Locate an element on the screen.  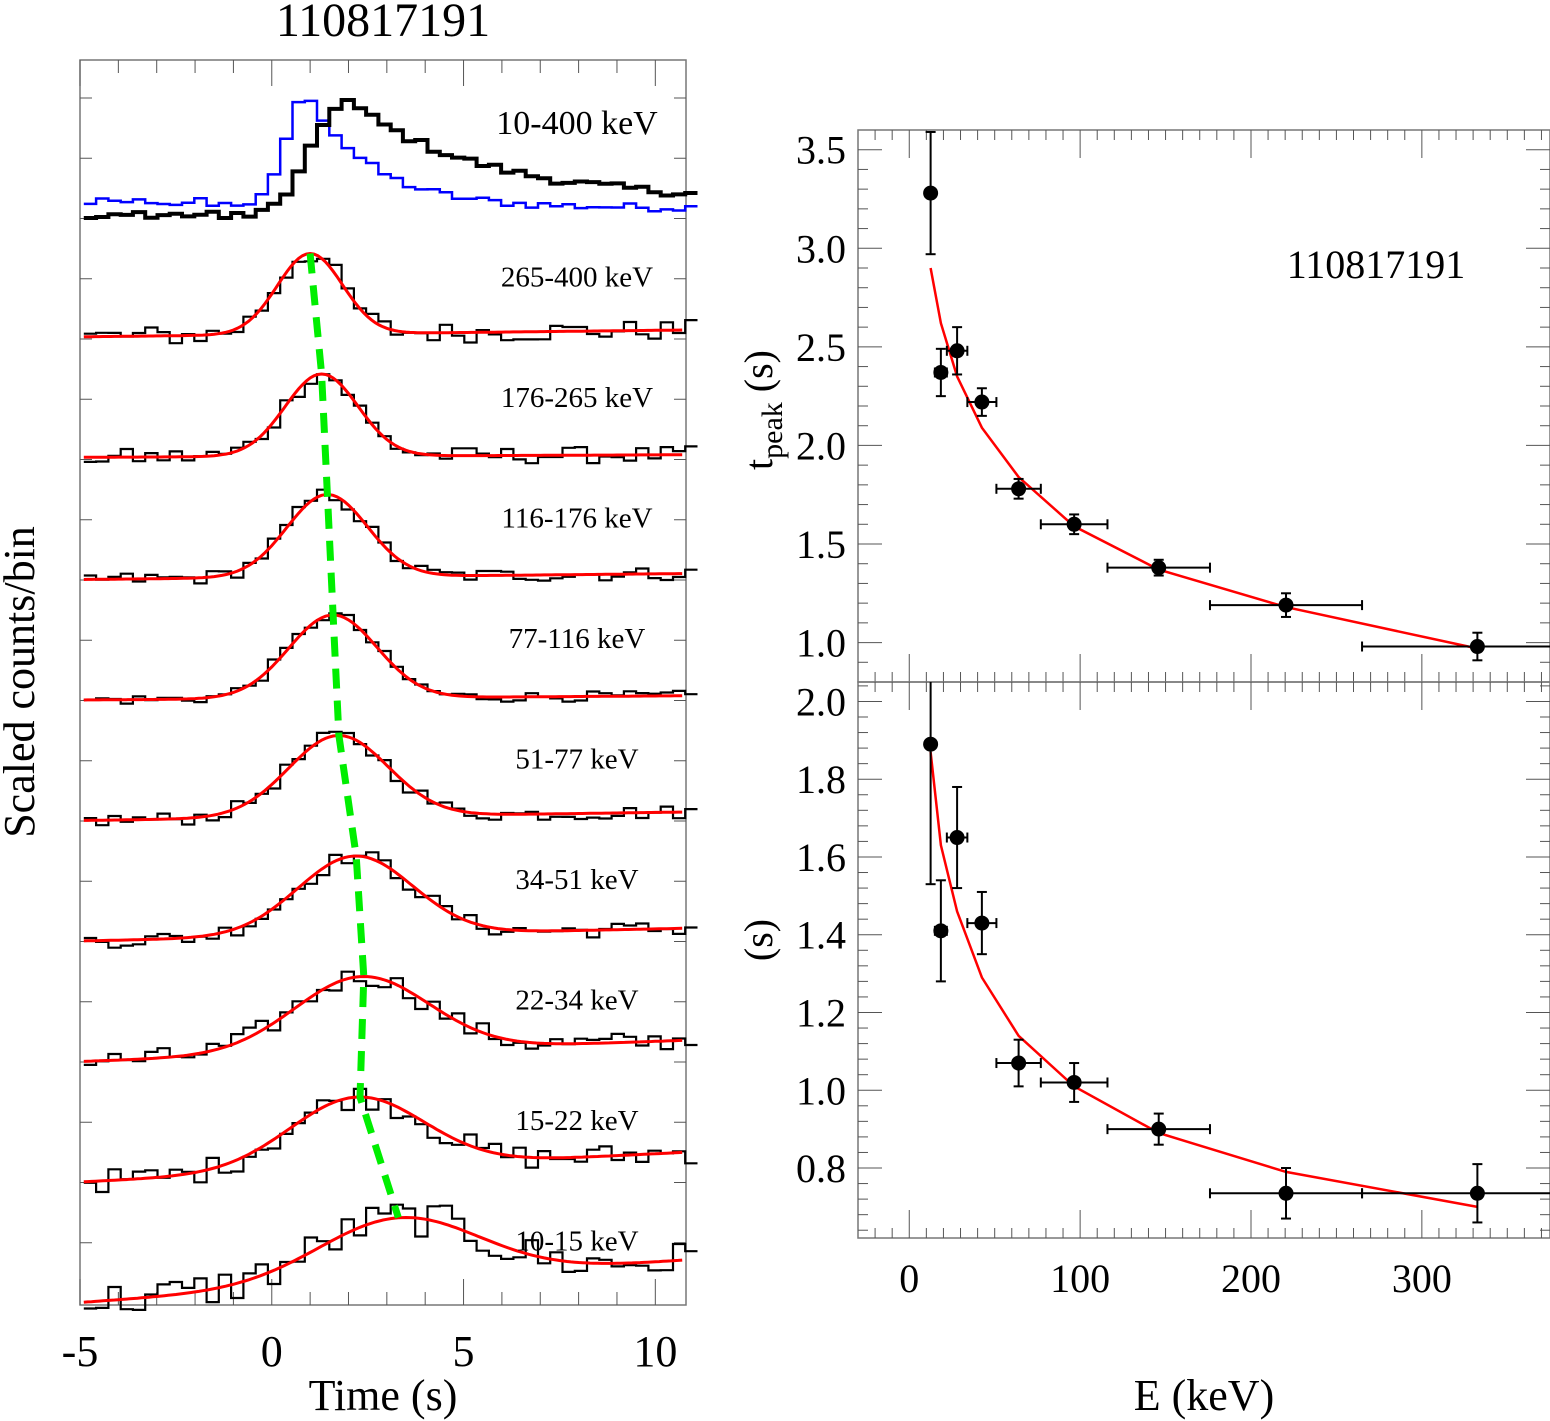
x-tick-label: 300 is located at coordinates (1422, 1278).